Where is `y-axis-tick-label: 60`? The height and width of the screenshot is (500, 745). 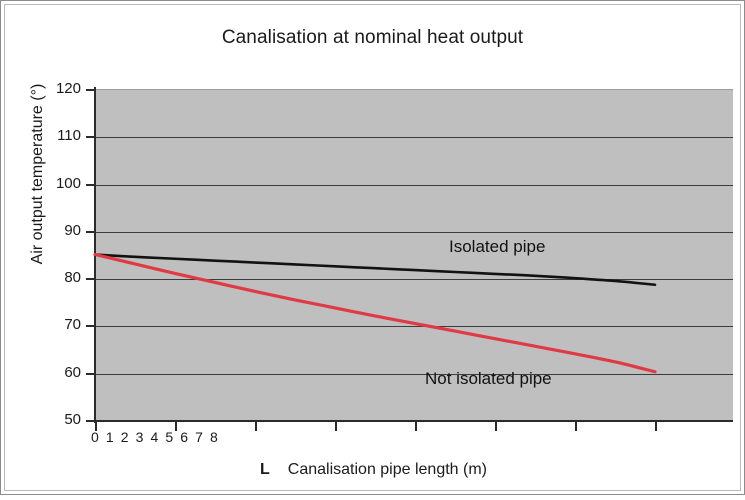
y-axis-tick-label: 60 is located at coordinates (72, 372).